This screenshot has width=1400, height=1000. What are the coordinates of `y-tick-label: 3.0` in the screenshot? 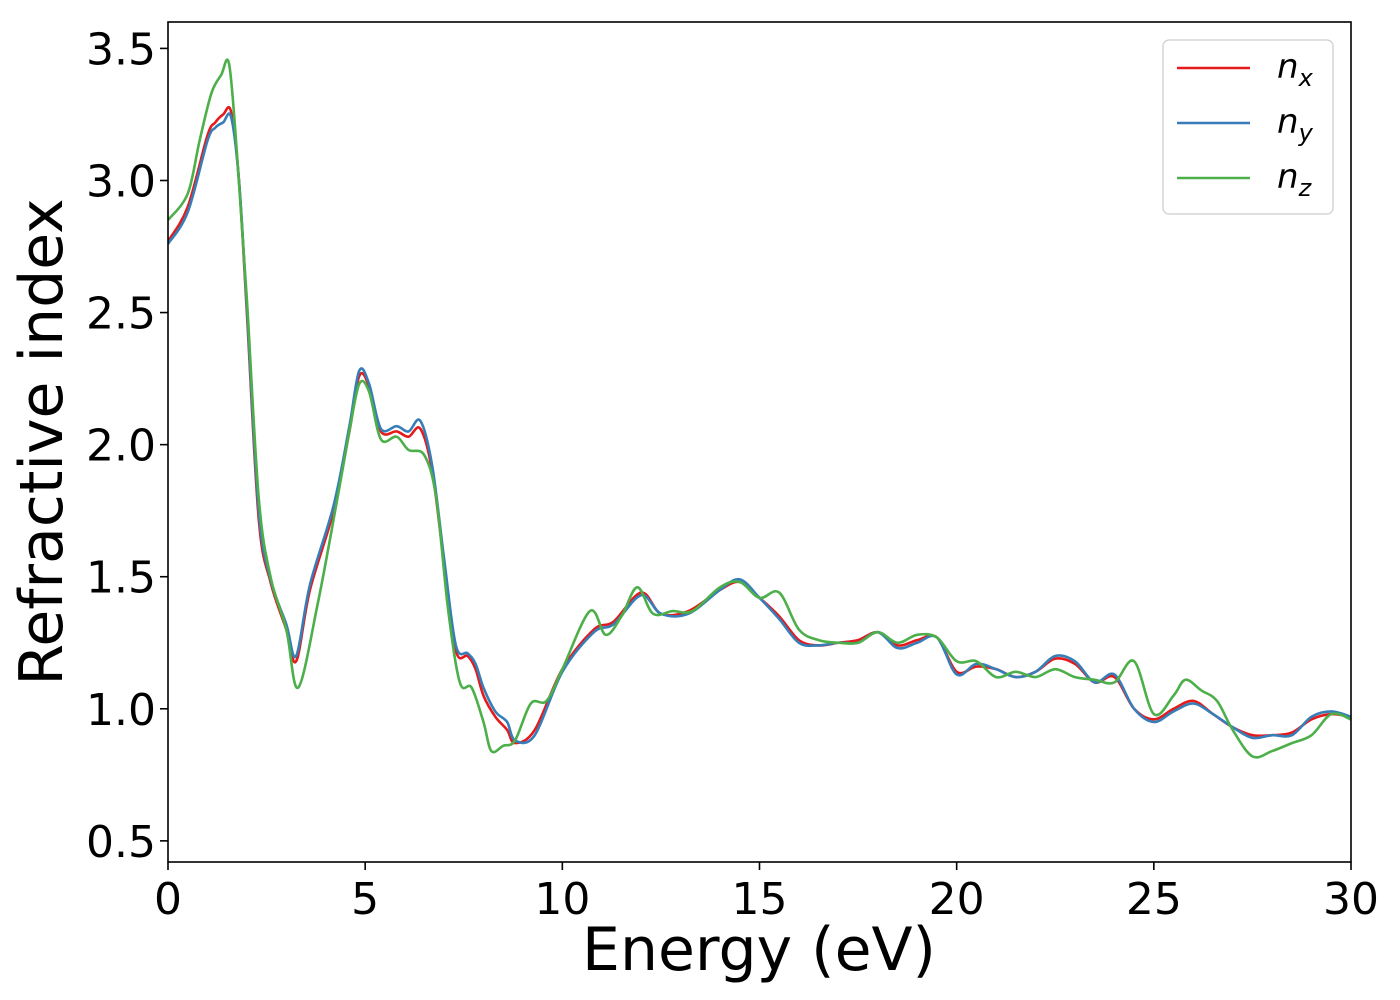 It's located at (121, 181).